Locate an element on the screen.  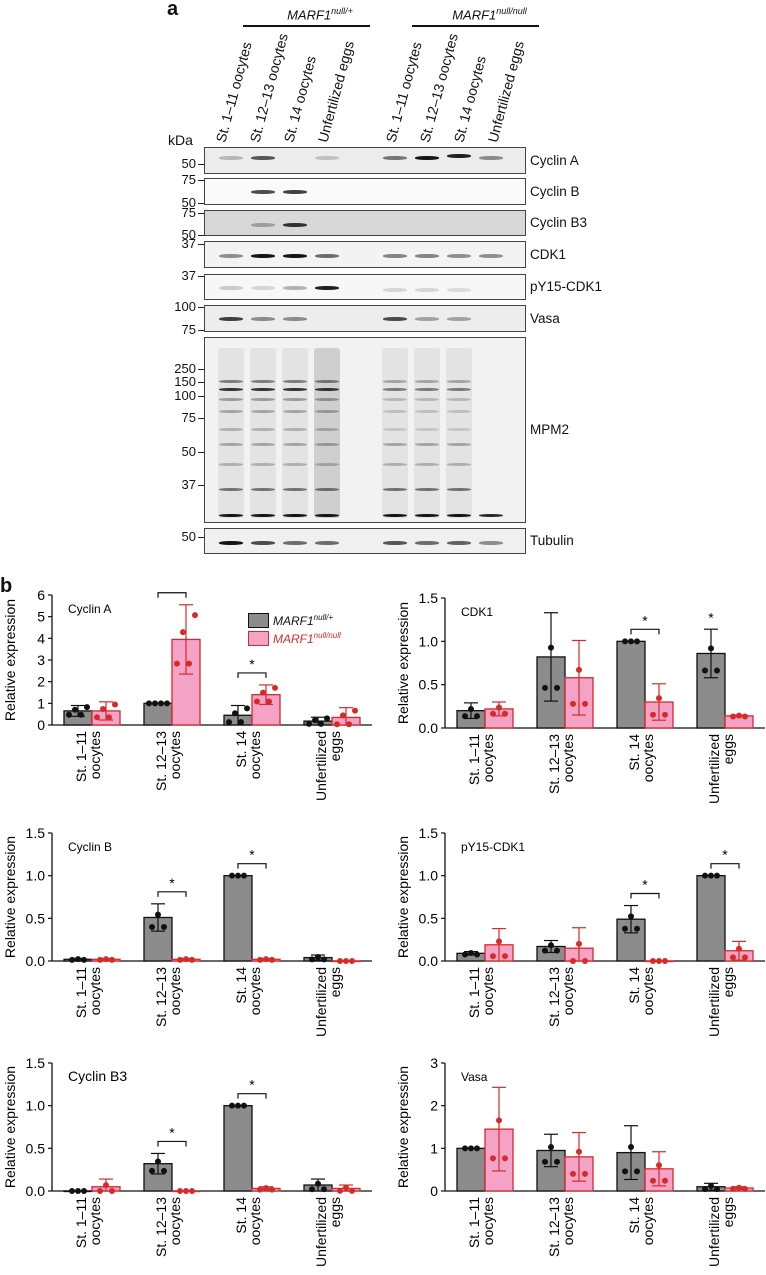
y-tick-label: 0 is located at coordinates (434, 1191).